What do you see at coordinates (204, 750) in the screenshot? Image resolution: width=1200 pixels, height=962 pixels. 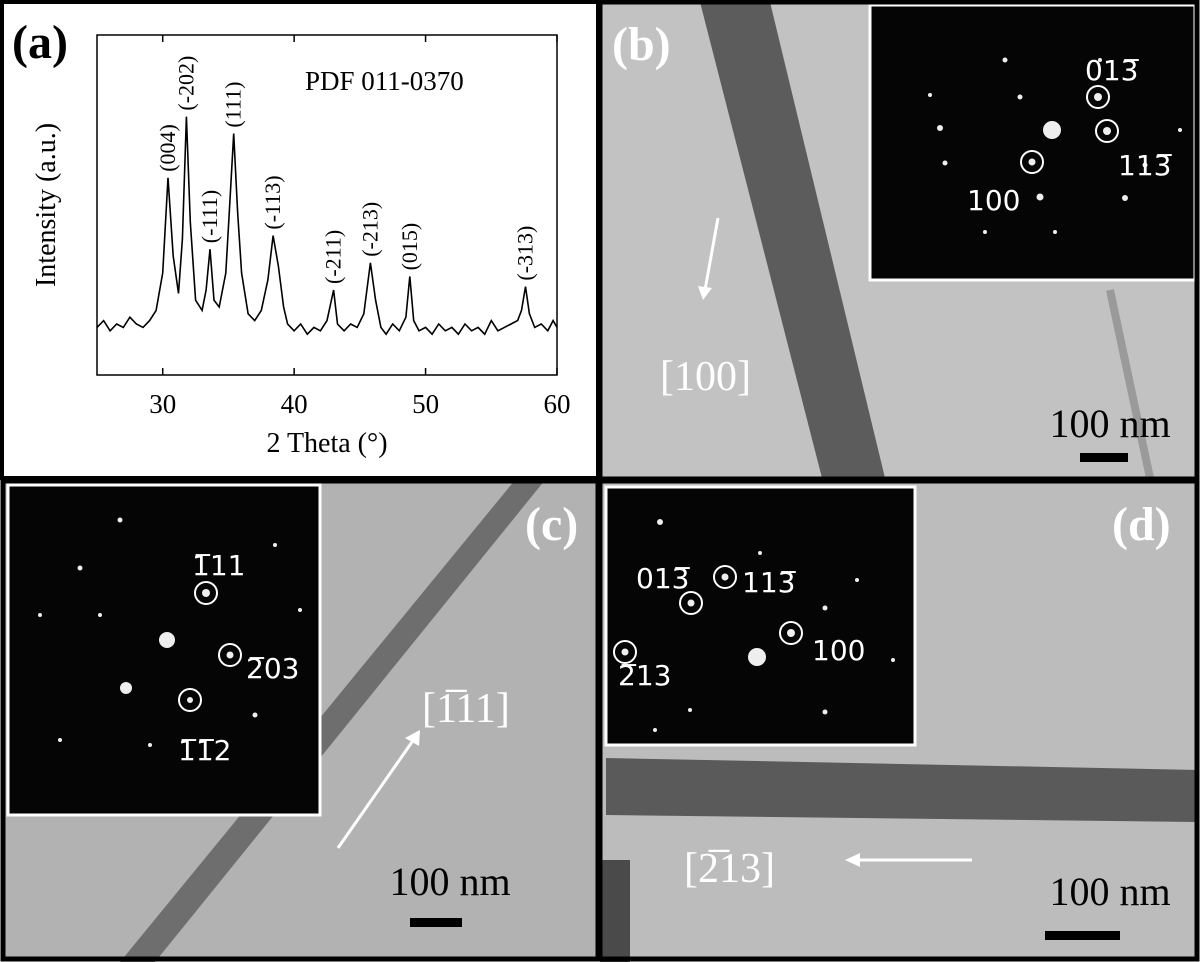 I see `spot-label: 1̅1̅2` at bounding box center [204, 750].